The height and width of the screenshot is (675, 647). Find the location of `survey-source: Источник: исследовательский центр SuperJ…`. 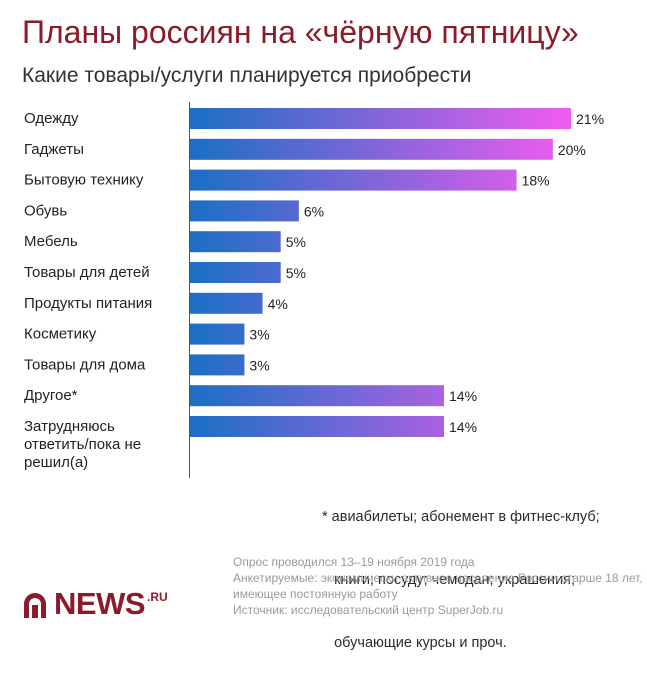

survey-source: Источник: исследовательский центр SuperJ… is located at coordinates (368, 610).